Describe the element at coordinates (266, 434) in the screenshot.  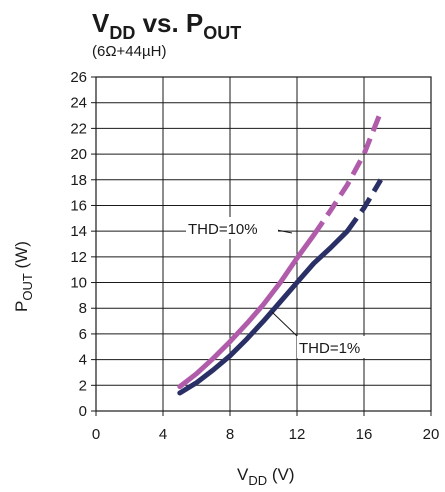
I see `x-tick-labels: 0 4 8 12 16 20` at that location.